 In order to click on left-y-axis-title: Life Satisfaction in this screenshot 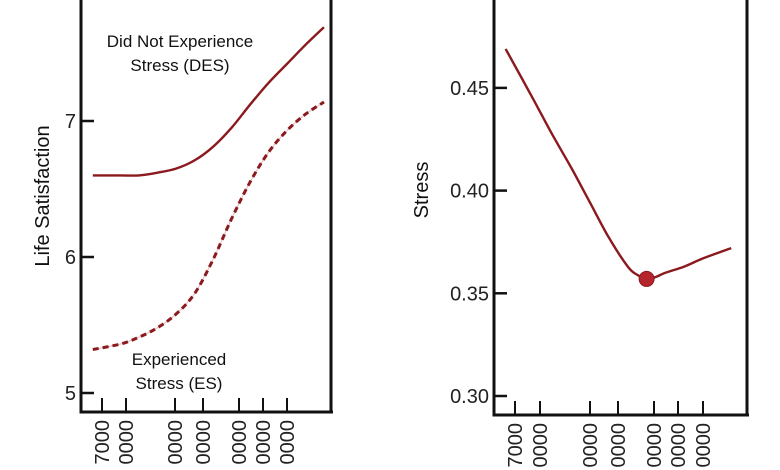, I will do `click(43, 195)`.